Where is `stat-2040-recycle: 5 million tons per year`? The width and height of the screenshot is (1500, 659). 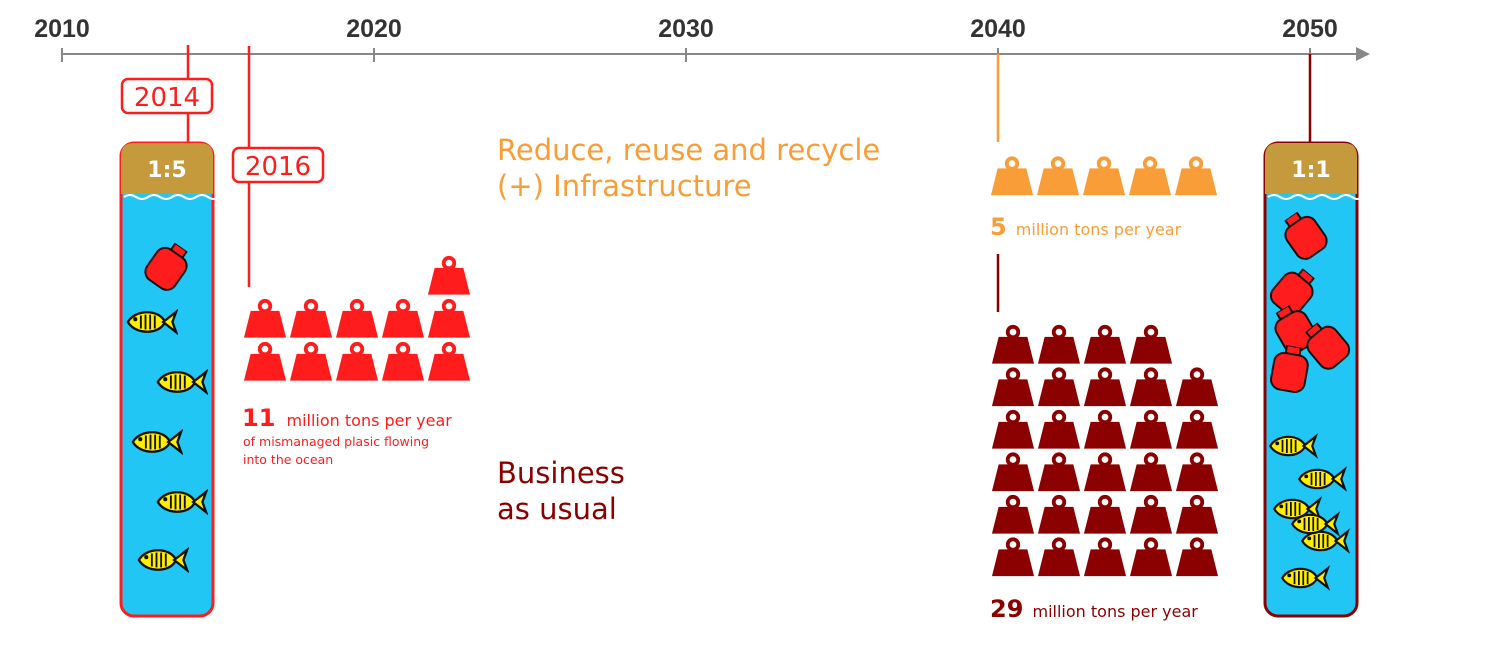
stat-2040-recycle: 5 million tons per year is located at coordinates (1086, 227).